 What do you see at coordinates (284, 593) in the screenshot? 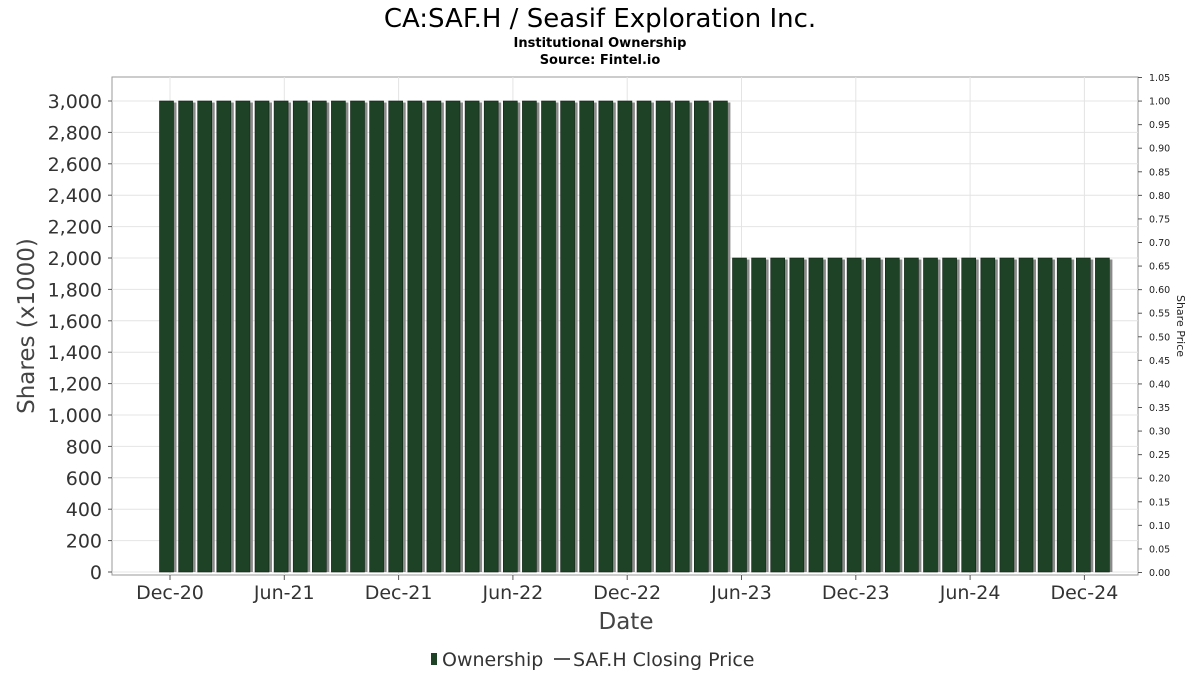
I see `x-tick-label: Jun-21` at bounding box center [284, 593].